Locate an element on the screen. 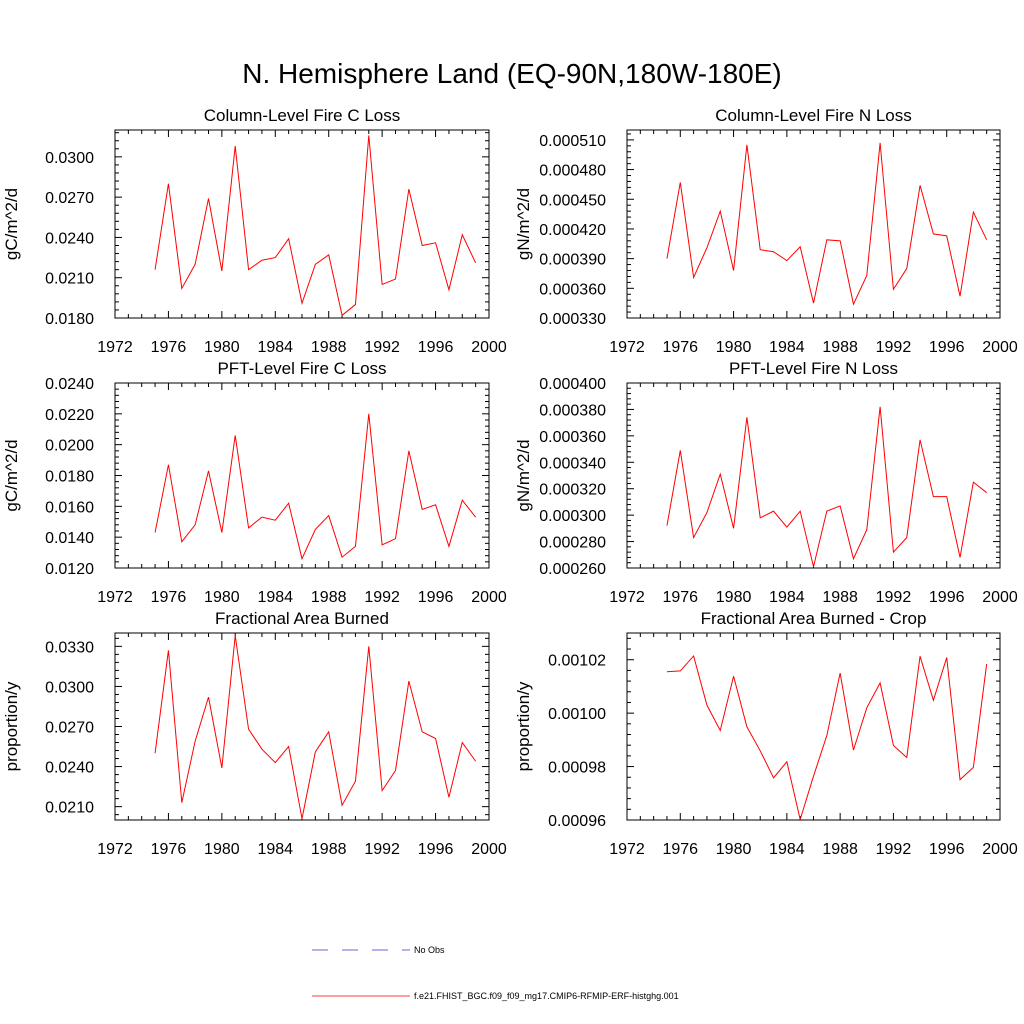 Image resolution: width=1024 pixels, height=1024 pixels. y-tick-label: 0.000260 is located at coordinates (572, 569).